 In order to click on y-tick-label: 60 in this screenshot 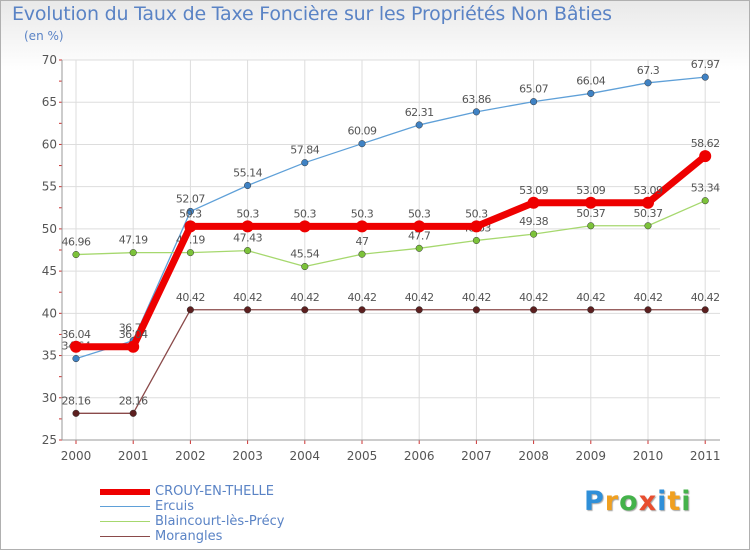, I will do `click(49, 144)`.